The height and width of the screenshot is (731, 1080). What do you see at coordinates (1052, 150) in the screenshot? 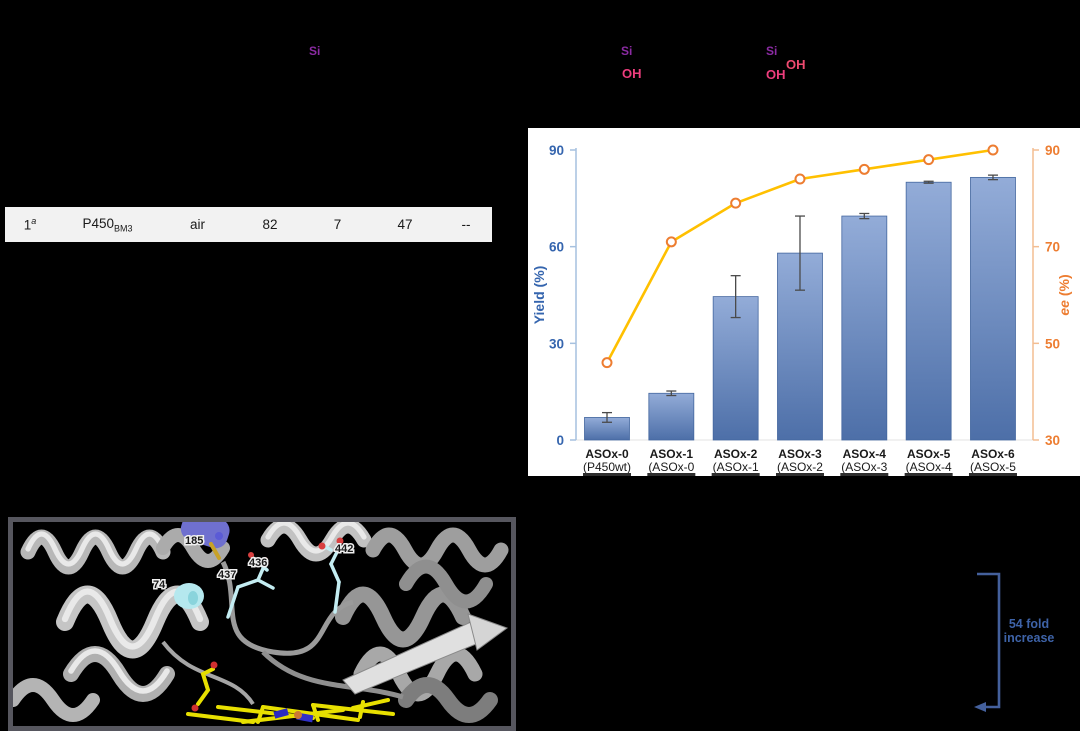
I see `right-axis-tick: 90` at bounding box center [1052, 150].